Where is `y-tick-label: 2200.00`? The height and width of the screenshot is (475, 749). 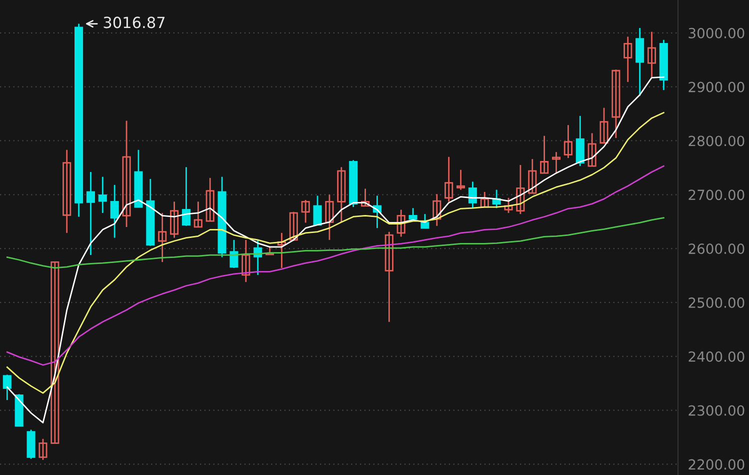 y-tick-label: 2200.00 is located at coordinates (716, 464).